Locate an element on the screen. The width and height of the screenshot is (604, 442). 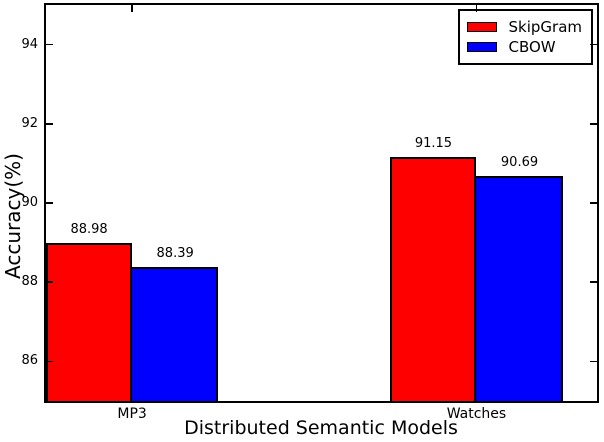
bar-skipgram-watches is located at coordinates (433, 279).